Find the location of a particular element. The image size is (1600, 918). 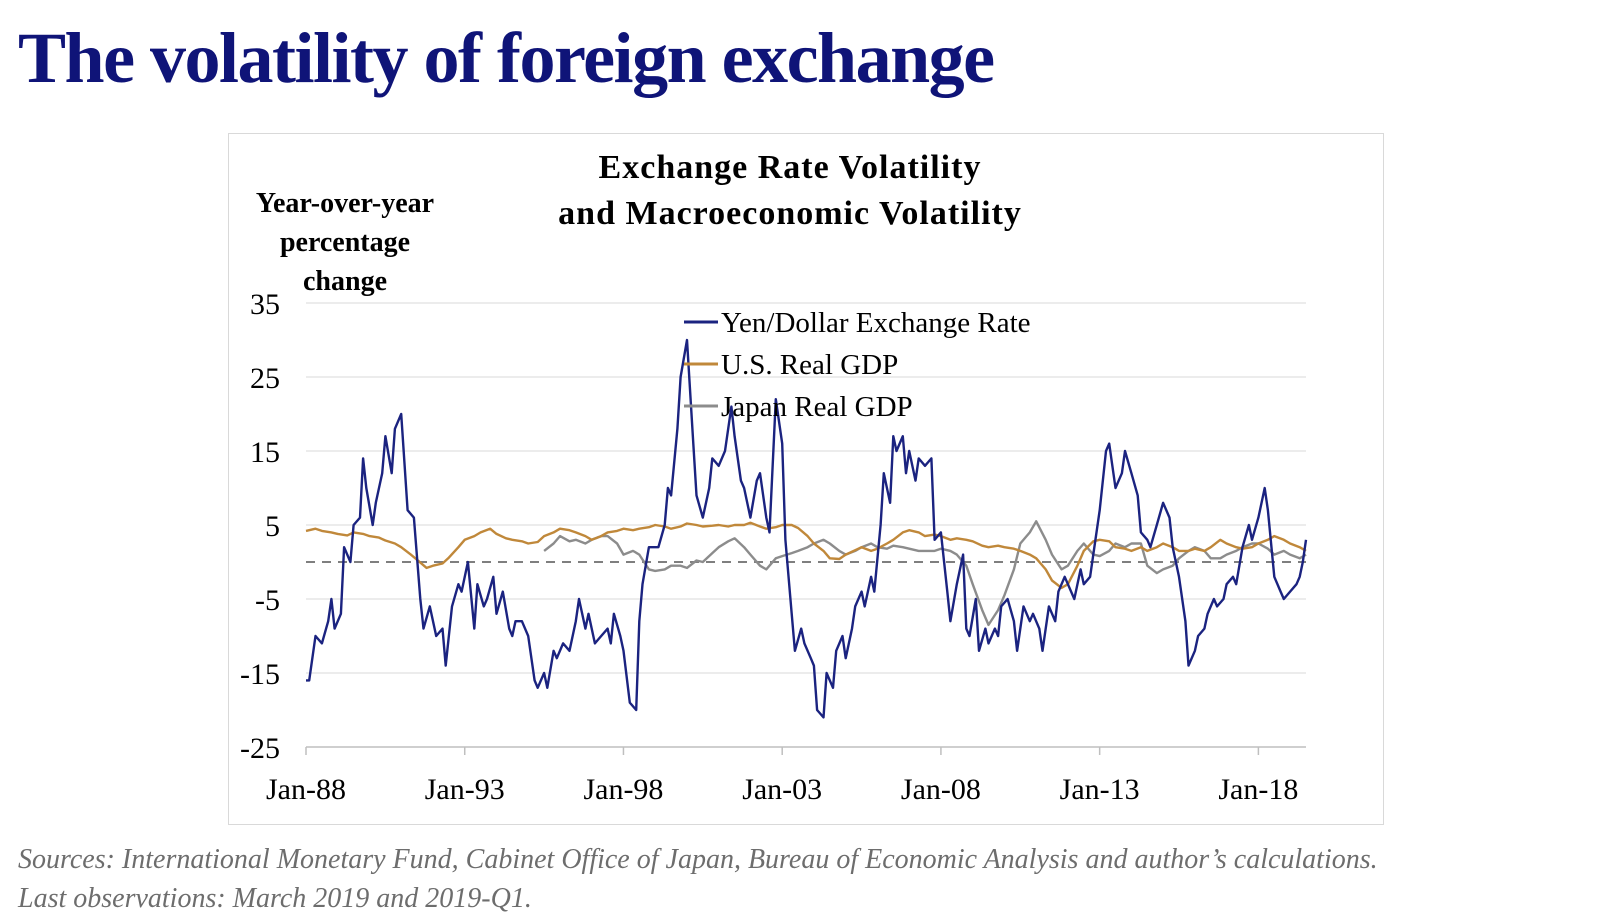

y-tick-label: 25 is located at coordinates (265, 378).